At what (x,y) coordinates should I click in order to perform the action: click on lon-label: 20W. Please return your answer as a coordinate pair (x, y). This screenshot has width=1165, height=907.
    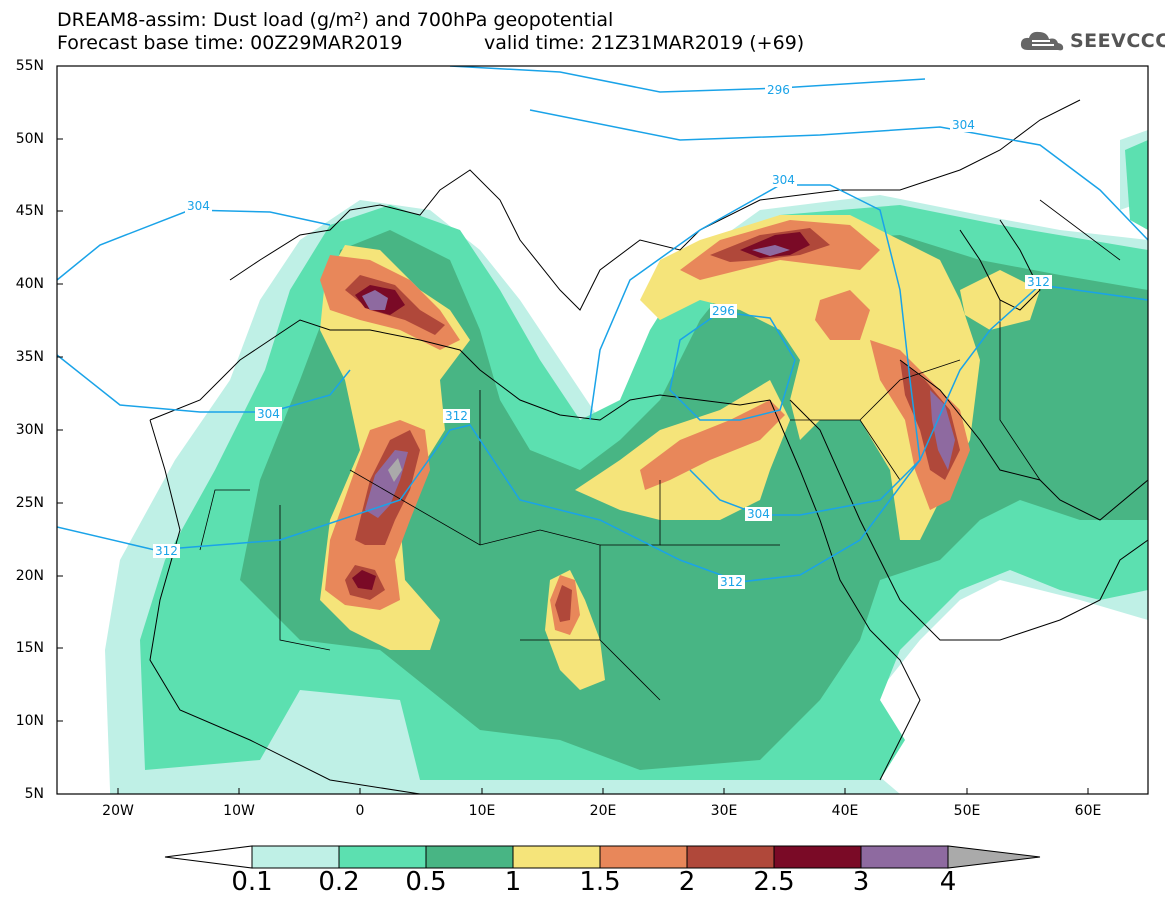
    Looking at the image, I should click on (118, 811).